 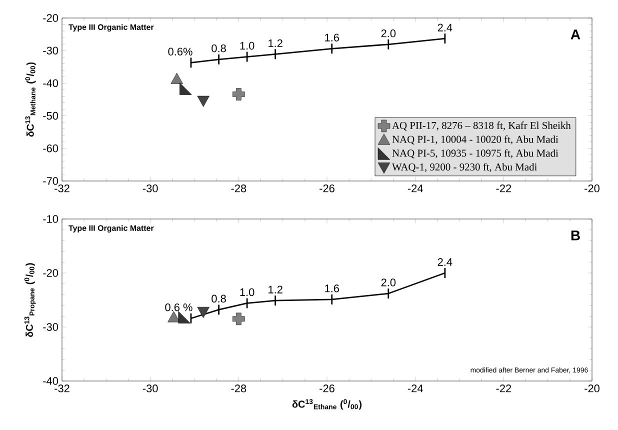 What do you see at coordinates (50, 181) in the screenshot?
I see `y-tick-label: -70` at bounding box center [50, 181].